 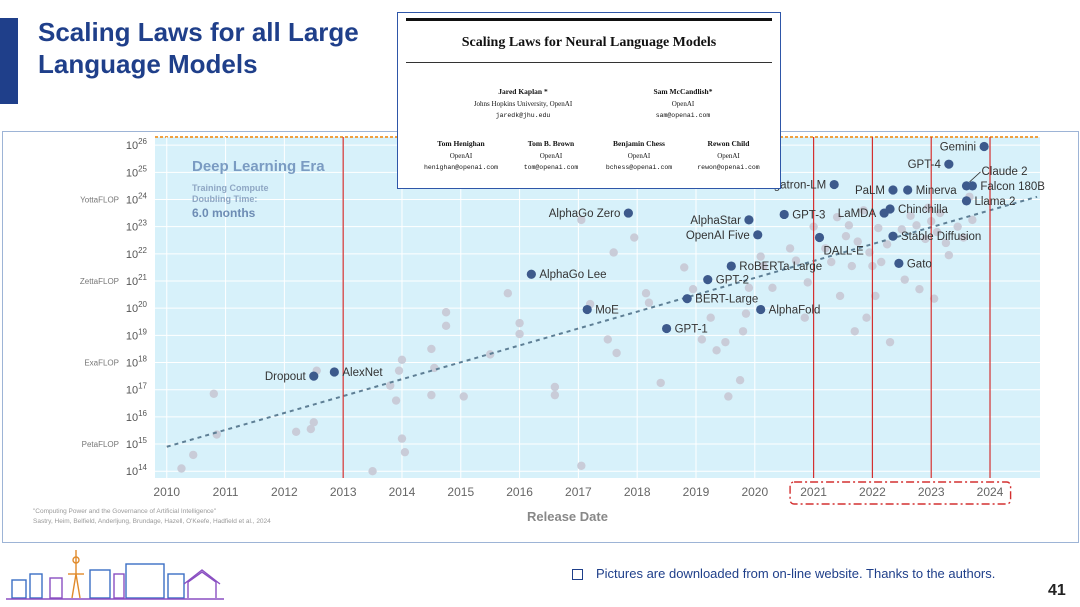 What do you see at coordinates (101, 363) in the screenshot?
I see `y-named-tick-label: ExaFLOP` at bounding box center [101, 363].